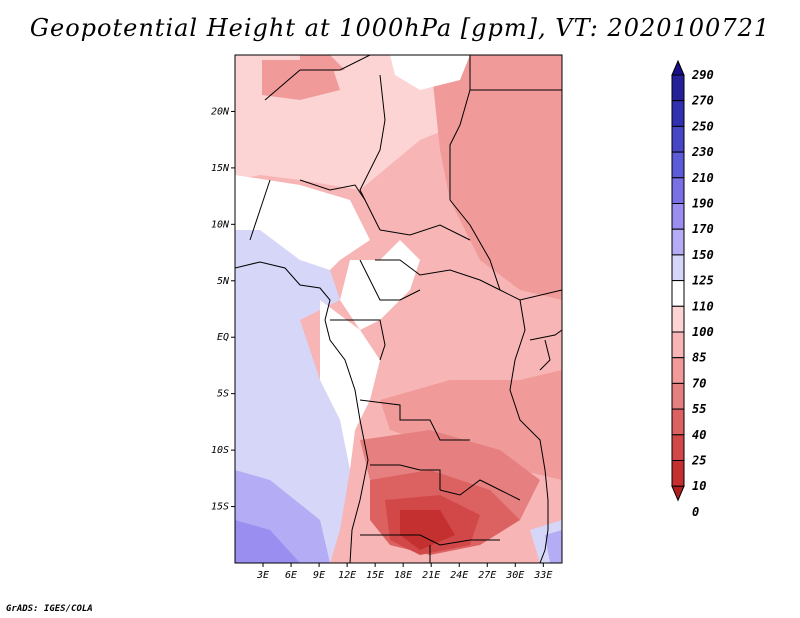 This screenshot has height=618, width=800. I want to click on colorbar-label: 250, so click(702, 126).